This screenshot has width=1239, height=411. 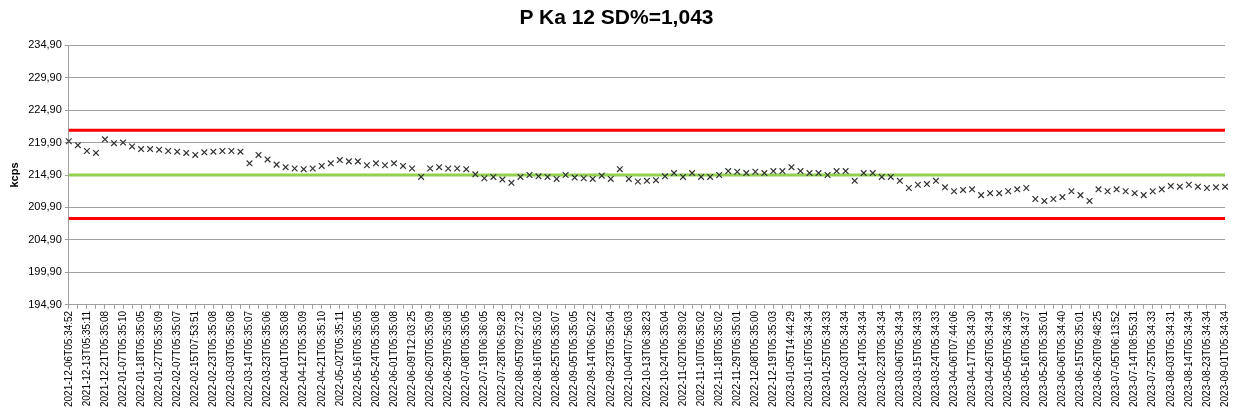 I want to click on x-tick-label: 2022-03-14T05:35:07, so click(x=249, y=358).